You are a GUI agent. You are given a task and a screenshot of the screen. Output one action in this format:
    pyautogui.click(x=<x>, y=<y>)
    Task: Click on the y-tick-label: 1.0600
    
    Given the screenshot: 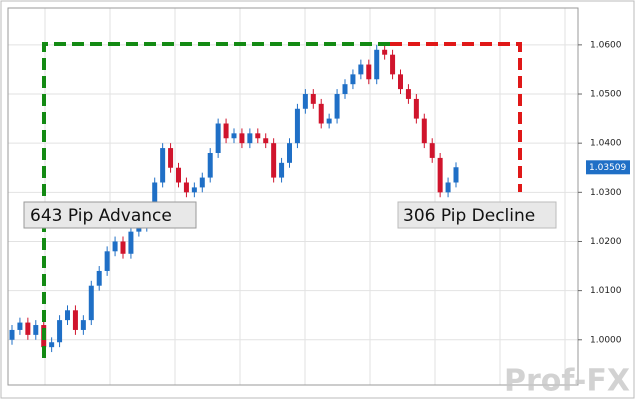 What is the action you would take?
    pyautogui.click(x=606, y=45)
    